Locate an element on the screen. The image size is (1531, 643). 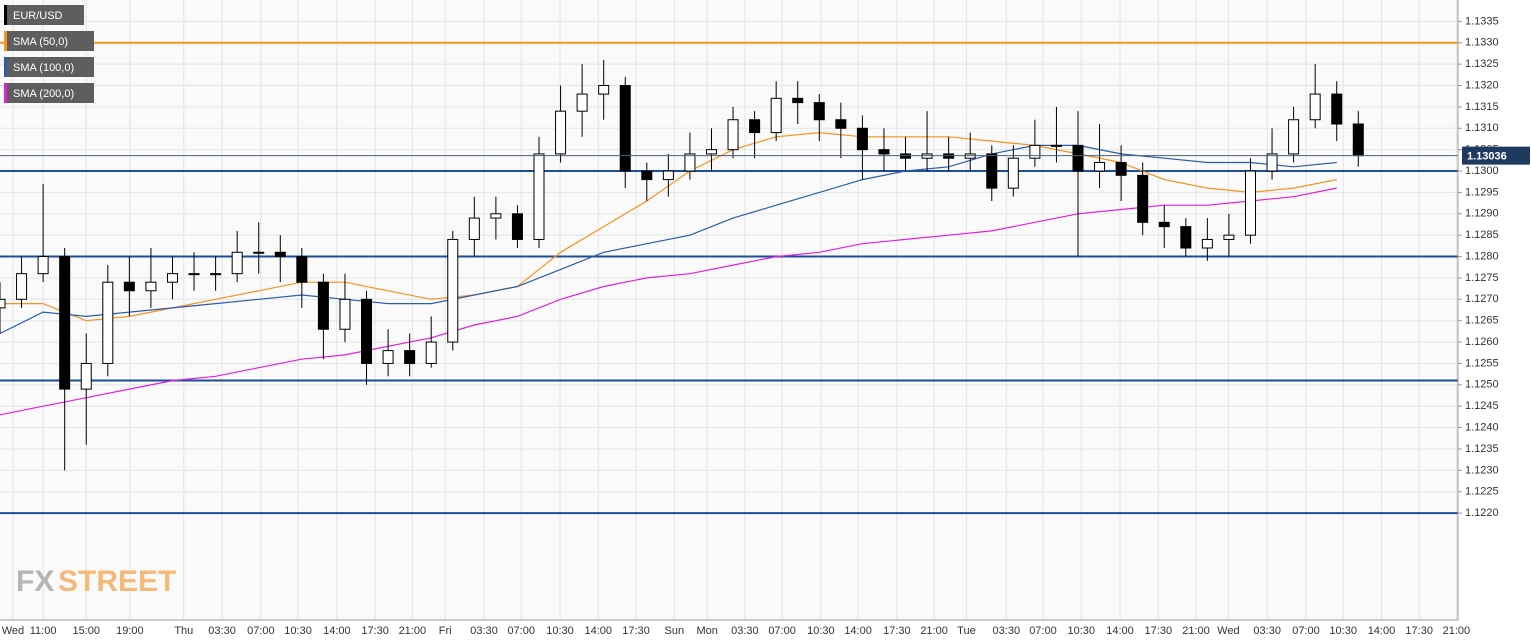
y-tick-label: 1.1325 is located at coordinates (1482, 64).